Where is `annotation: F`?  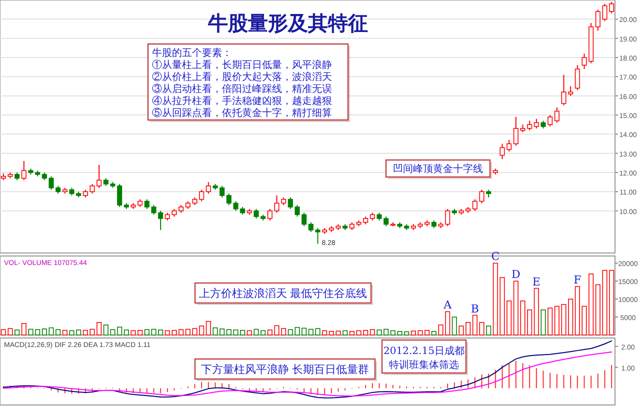
annotation: F is located at coordinates (578, 280).